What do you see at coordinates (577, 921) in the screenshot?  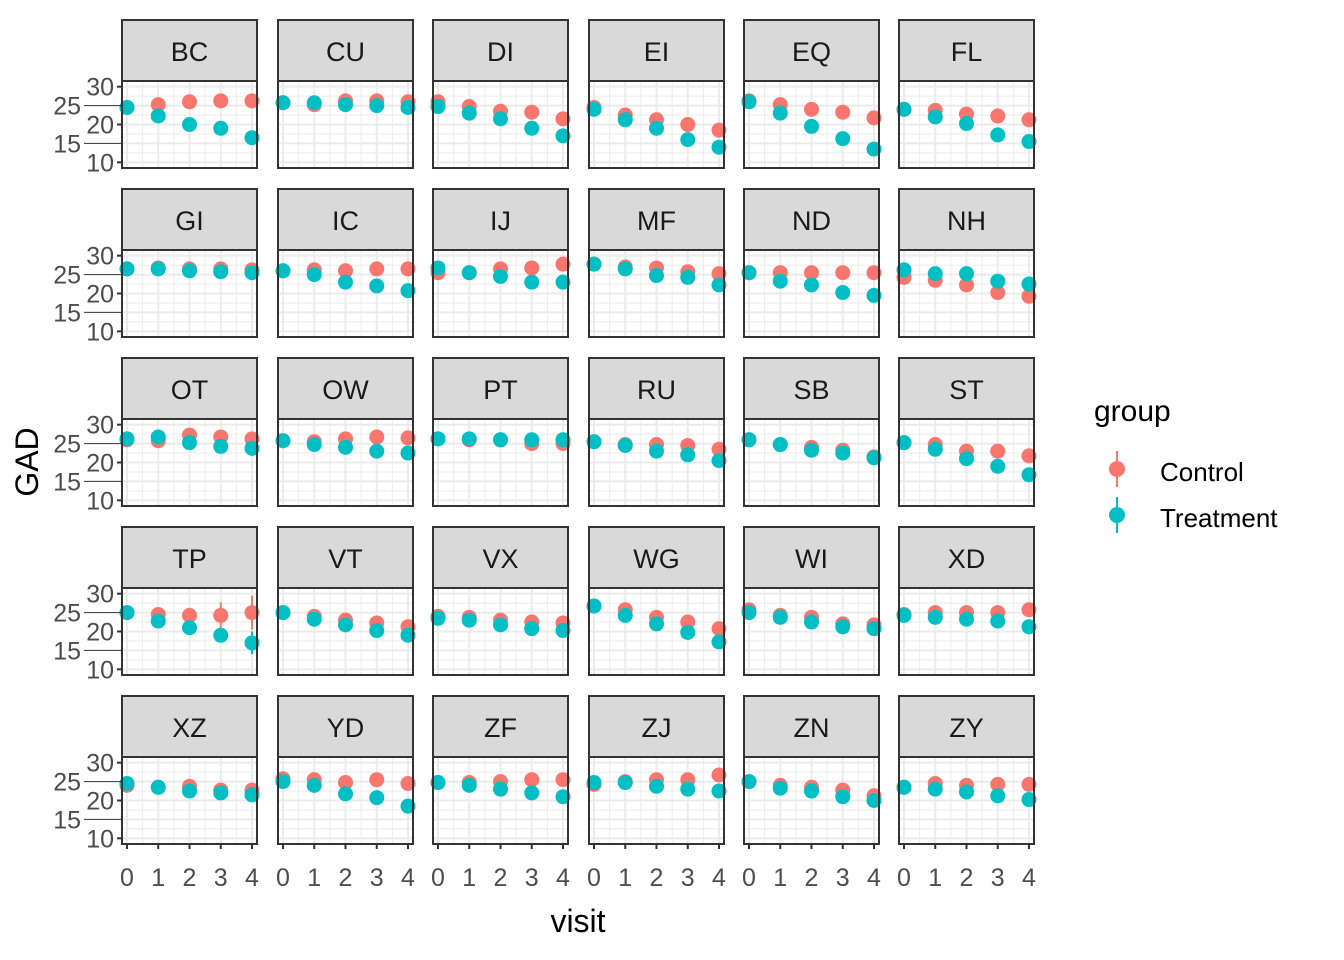 I see `x-axis-label: visit` at bounding box center [577, 921].